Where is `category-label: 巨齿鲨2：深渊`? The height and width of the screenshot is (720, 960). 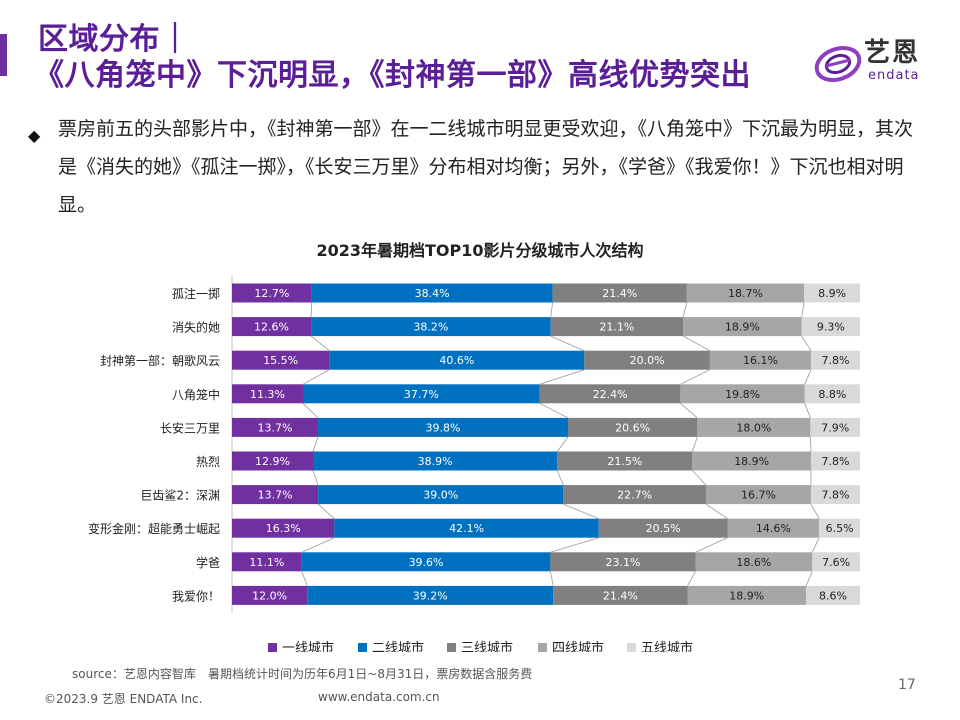 category-label: 巨齿鲨2：深渊 is located at coordinates (180, 496).